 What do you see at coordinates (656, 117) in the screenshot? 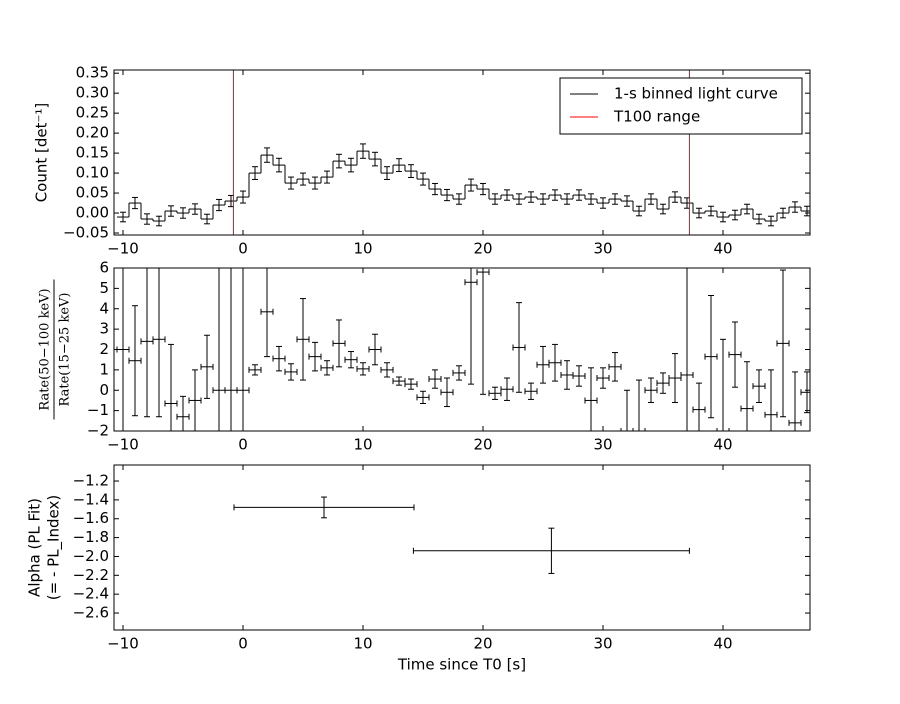
I see `legend-label: T100 range` at bounding box center [656, 117].